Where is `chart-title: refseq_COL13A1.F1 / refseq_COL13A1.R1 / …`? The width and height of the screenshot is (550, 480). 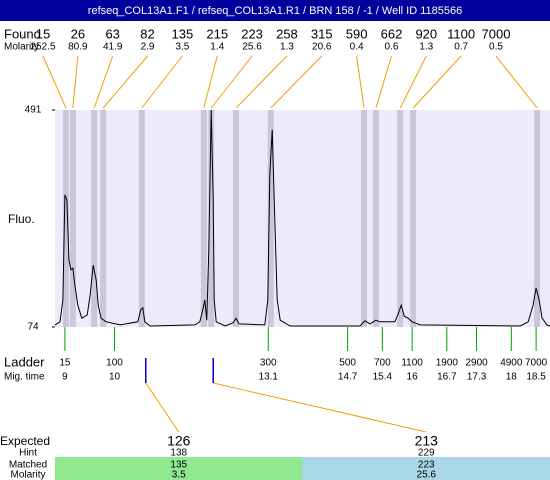
chart-title: refseq_COL13A1.F1 / refseq_COL13A1.R1 / … is located at coordinates (275, 11).